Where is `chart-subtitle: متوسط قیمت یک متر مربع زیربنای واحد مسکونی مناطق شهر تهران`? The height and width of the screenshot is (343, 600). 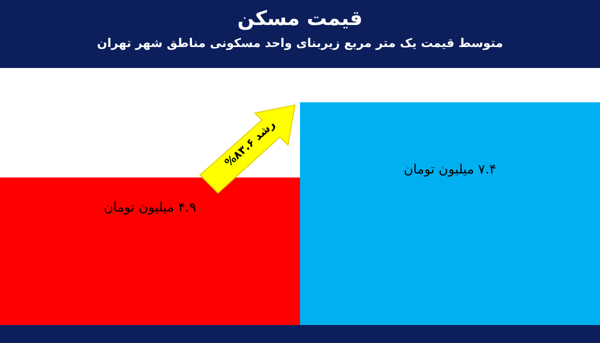 chart-subtitle: متوسط قیمت یک متر مربع زیربنای واحد مسکونی مناطق شهر تهران is located at coordinates (300, 43).